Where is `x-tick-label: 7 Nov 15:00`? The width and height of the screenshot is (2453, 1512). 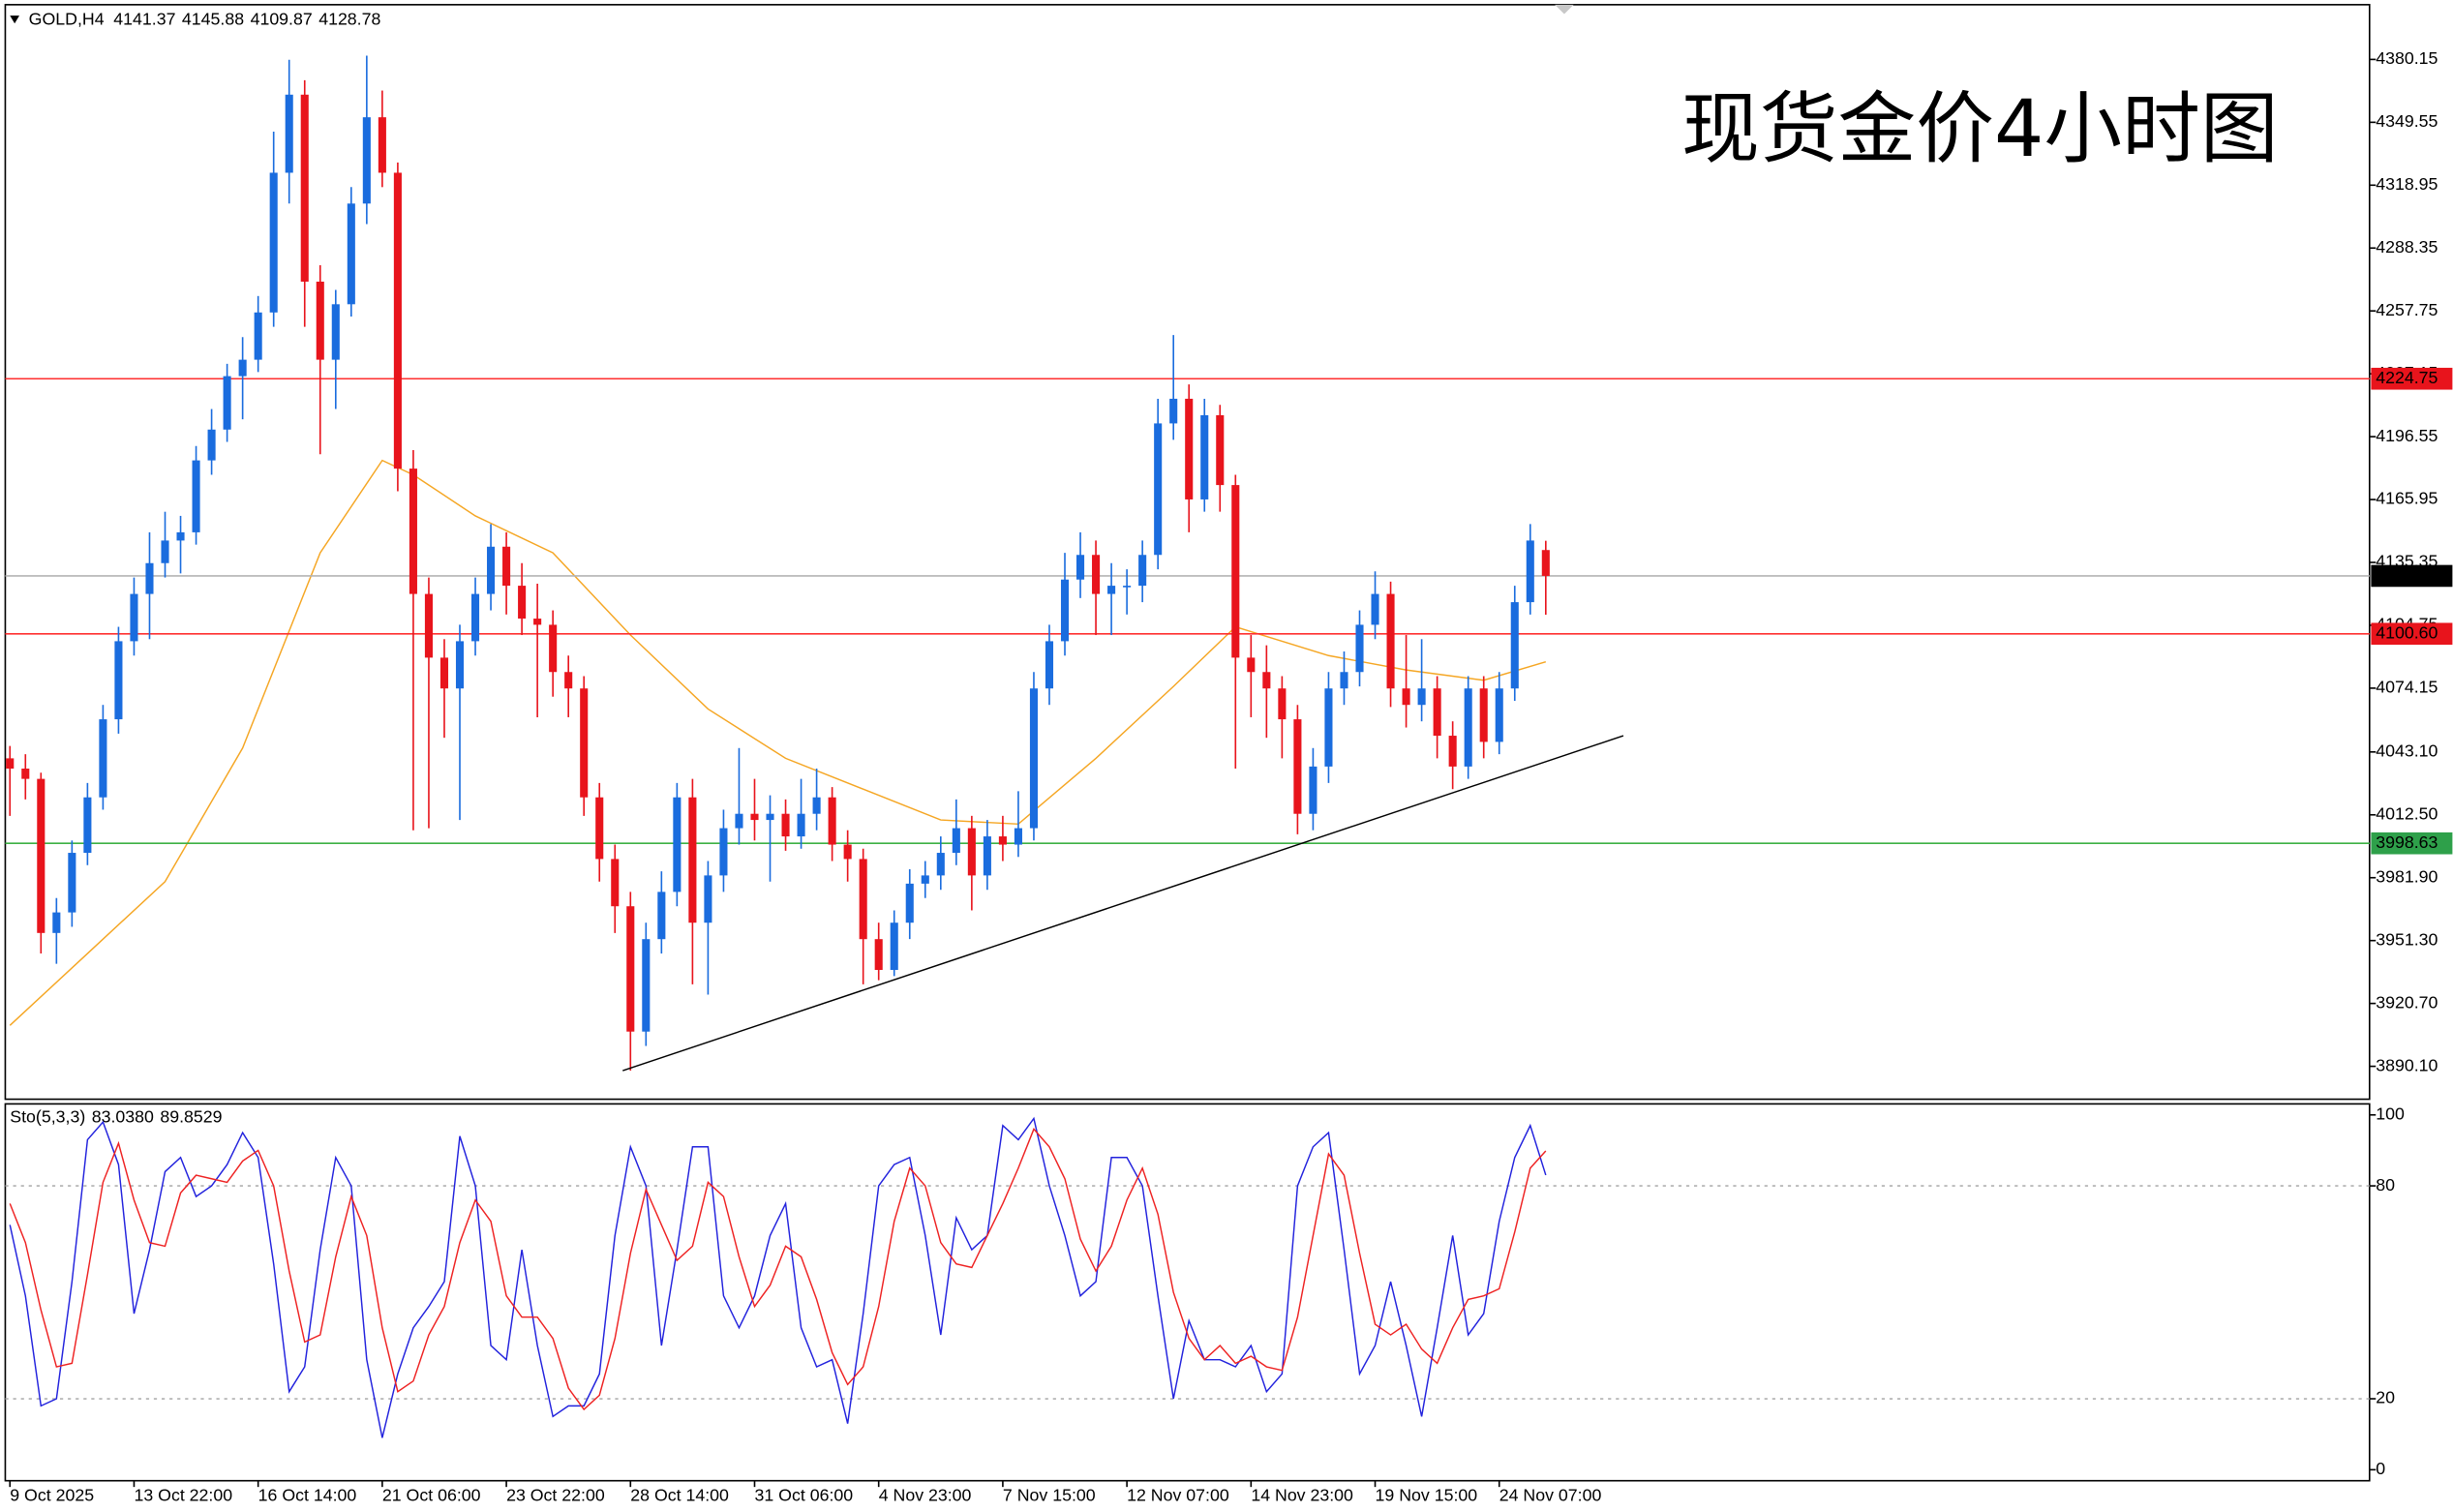 x-tick-label: 7 Nov 15:00 is located at coordinates (1049, 1495).